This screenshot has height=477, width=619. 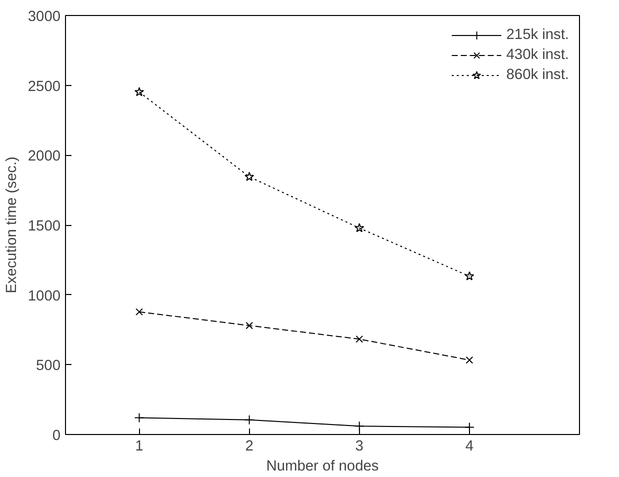 I want to click on x-tick-label: 4, so click(x=469, y=446).